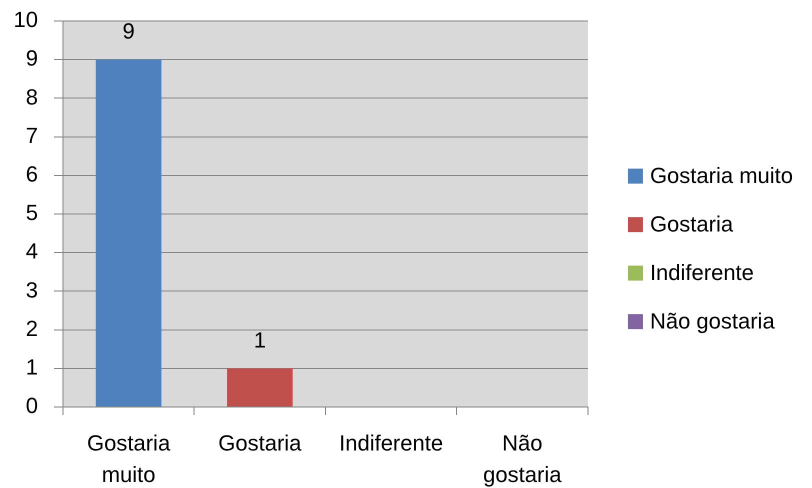 Image resolution: width=812 pixels, height=488 pixels. Describe the element at coordinates (722, 175) in the screenshot. I see `legend-label: Gostaria muito` at that location.